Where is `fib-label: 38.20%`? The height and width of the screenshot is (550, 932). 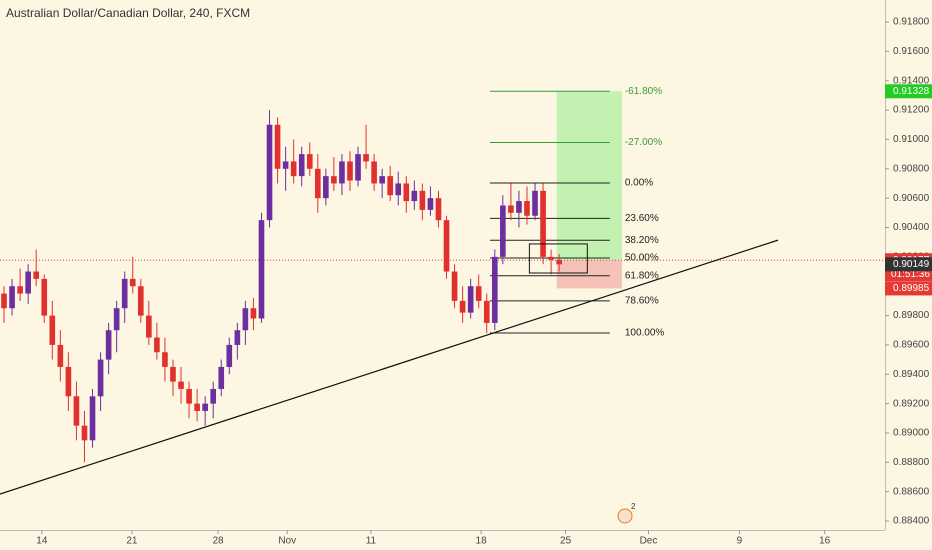 fib-label: 38.20% is located at coordinates (642, 240).